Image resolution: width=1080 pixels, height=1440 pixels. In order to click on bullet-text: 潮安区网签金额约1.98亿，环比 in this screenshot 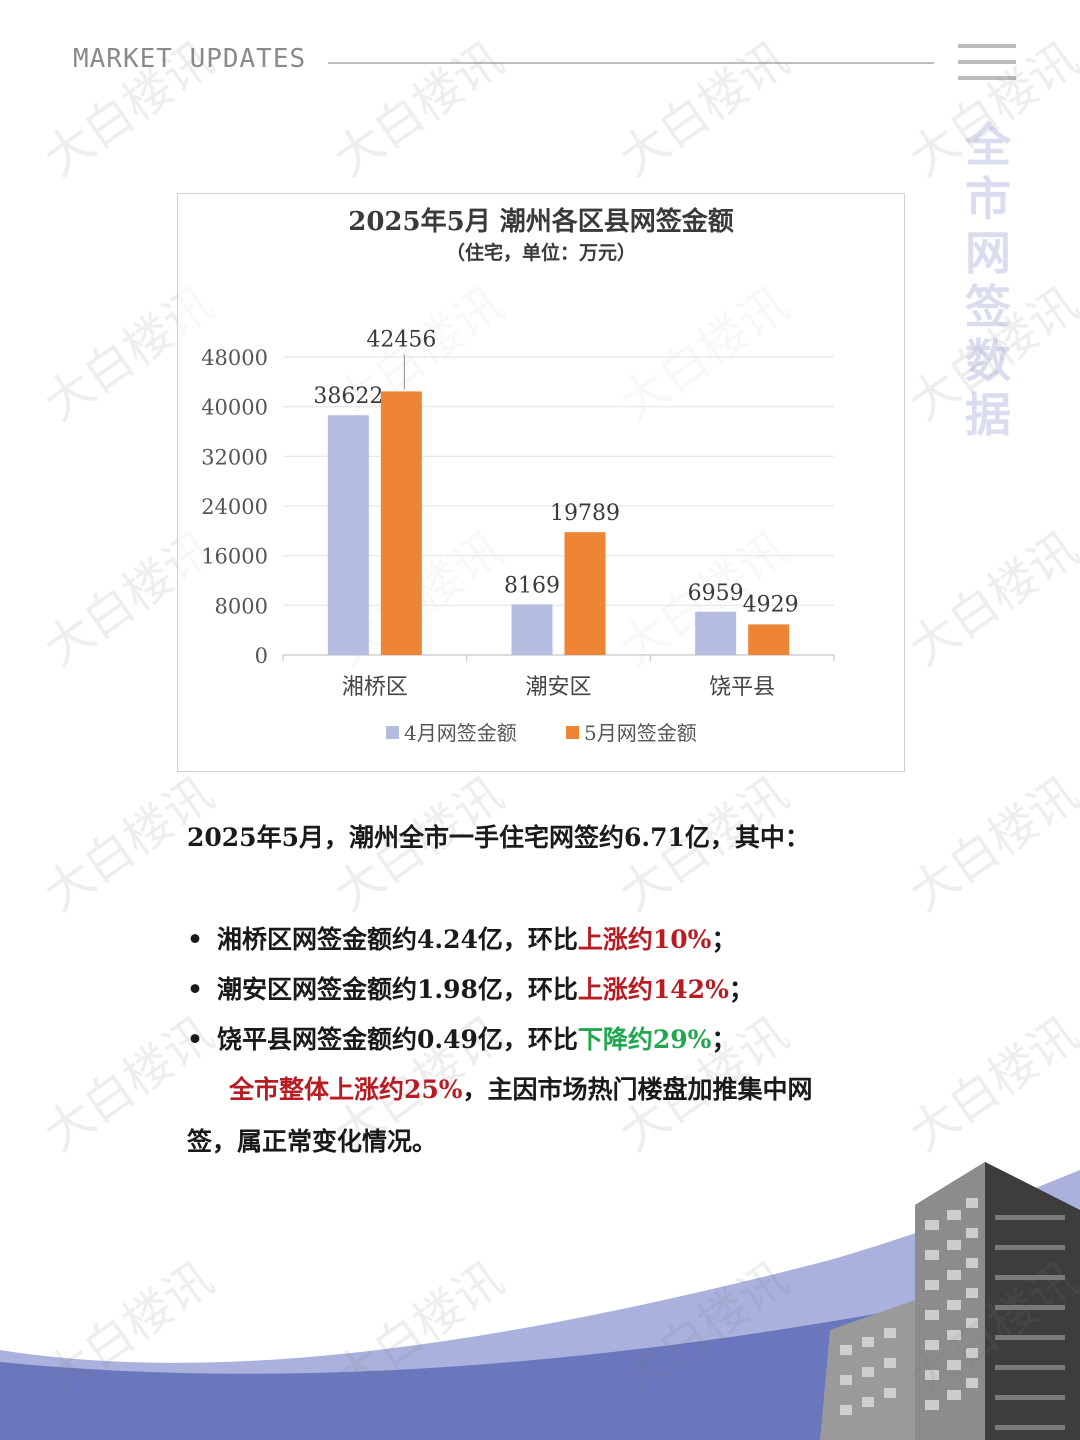, I will do `click(397, 989)`.